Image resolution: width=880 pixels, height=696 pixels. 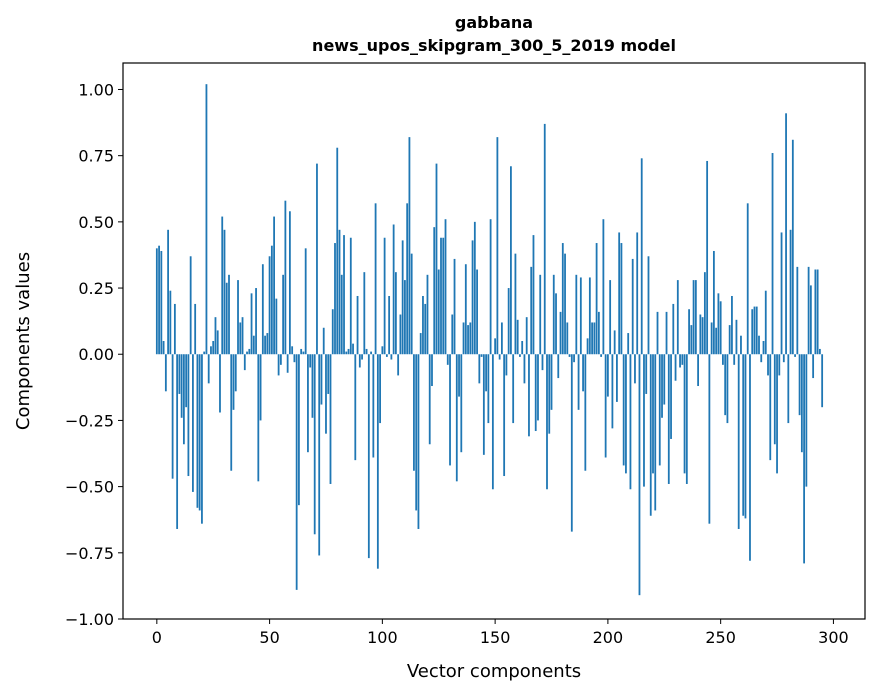 I want to click on x-axis-label: Vector components, so click(x=494, y=671).